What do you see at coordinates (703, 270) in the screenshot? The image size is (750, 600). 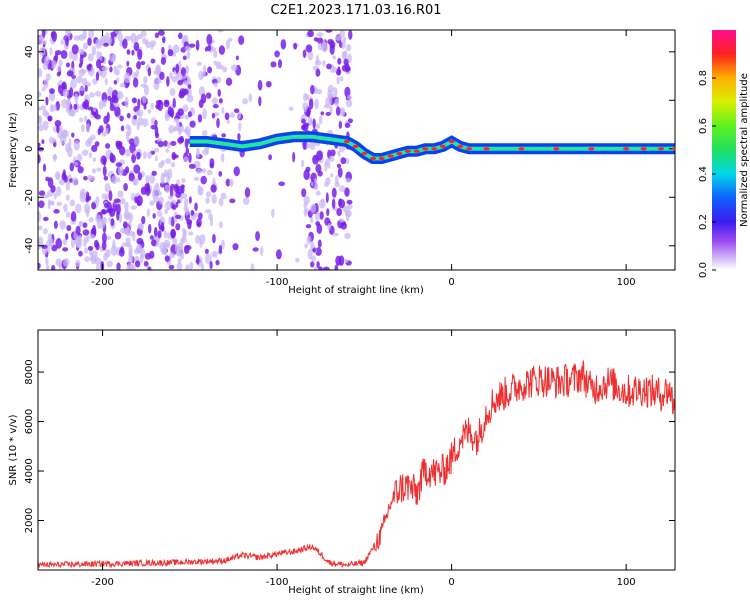 I see `colorbar-tick-label: 0.0` at bounding box center [703, 270].